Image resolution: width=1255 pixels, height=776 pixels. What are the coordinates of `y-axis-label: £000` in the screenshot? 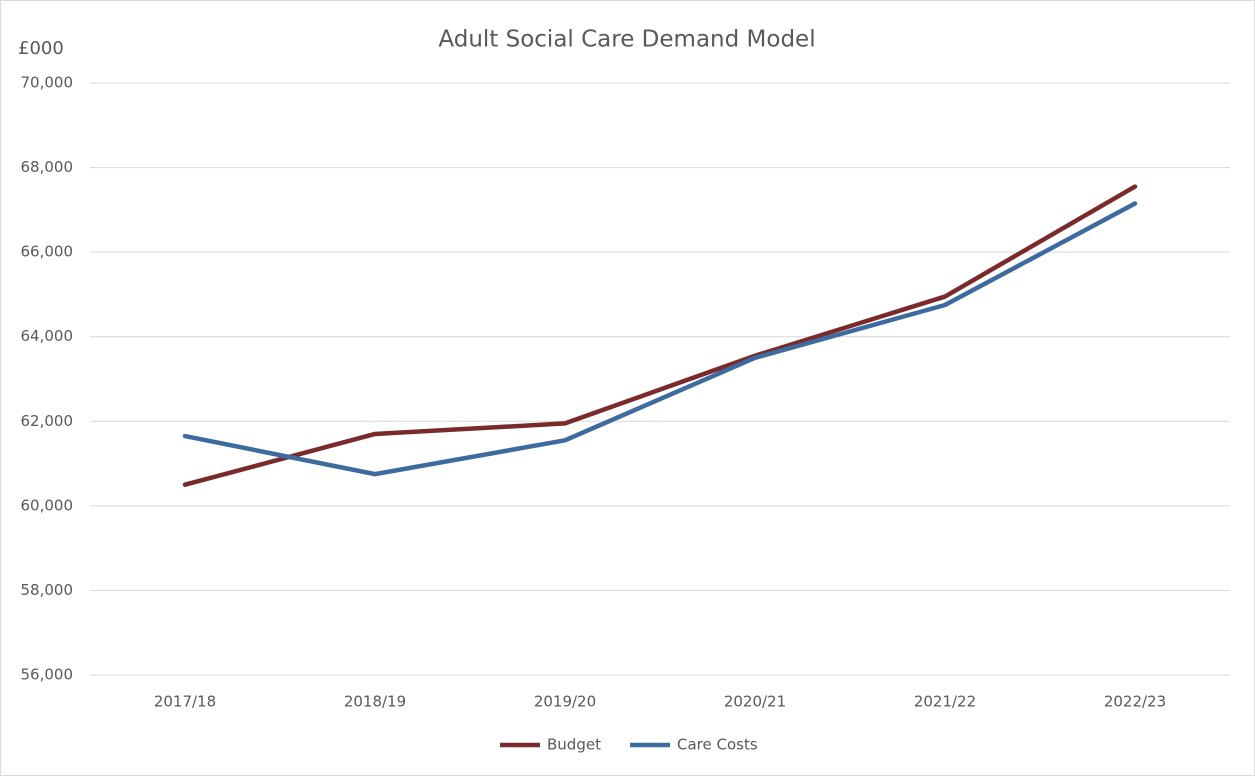 It's located at (41, 48).